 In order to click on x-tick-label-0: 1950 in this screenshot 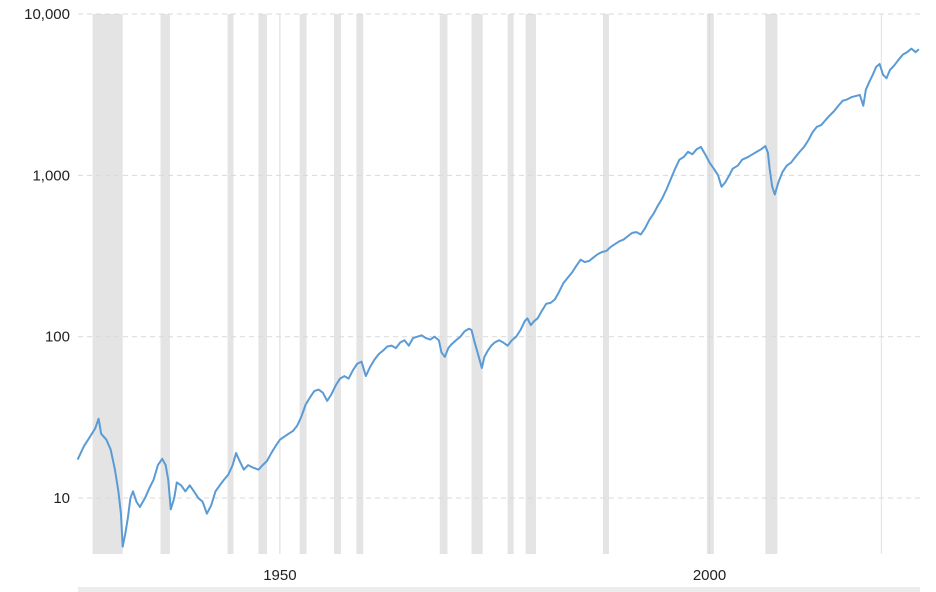, I will do `click(279, 575)`.